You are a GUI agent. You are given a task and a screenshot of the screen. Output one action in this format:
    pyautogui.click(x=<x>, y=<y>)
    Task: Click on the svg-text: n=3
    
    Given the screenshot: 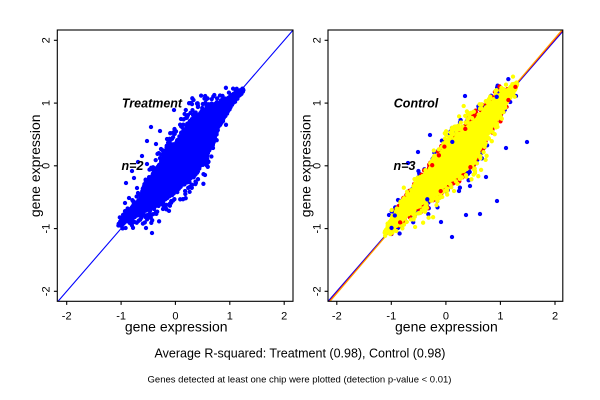 What is the action you would take?
    pyautogui.click(x=405, y=166)
    